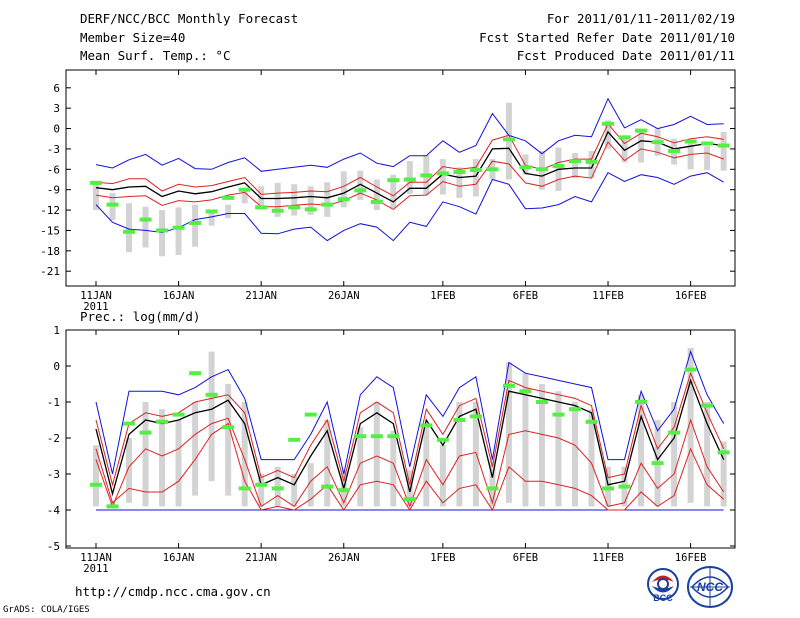 This screenshot has width=800, height=618. I want to click on y-tick-label: 0, so click(56, 129).